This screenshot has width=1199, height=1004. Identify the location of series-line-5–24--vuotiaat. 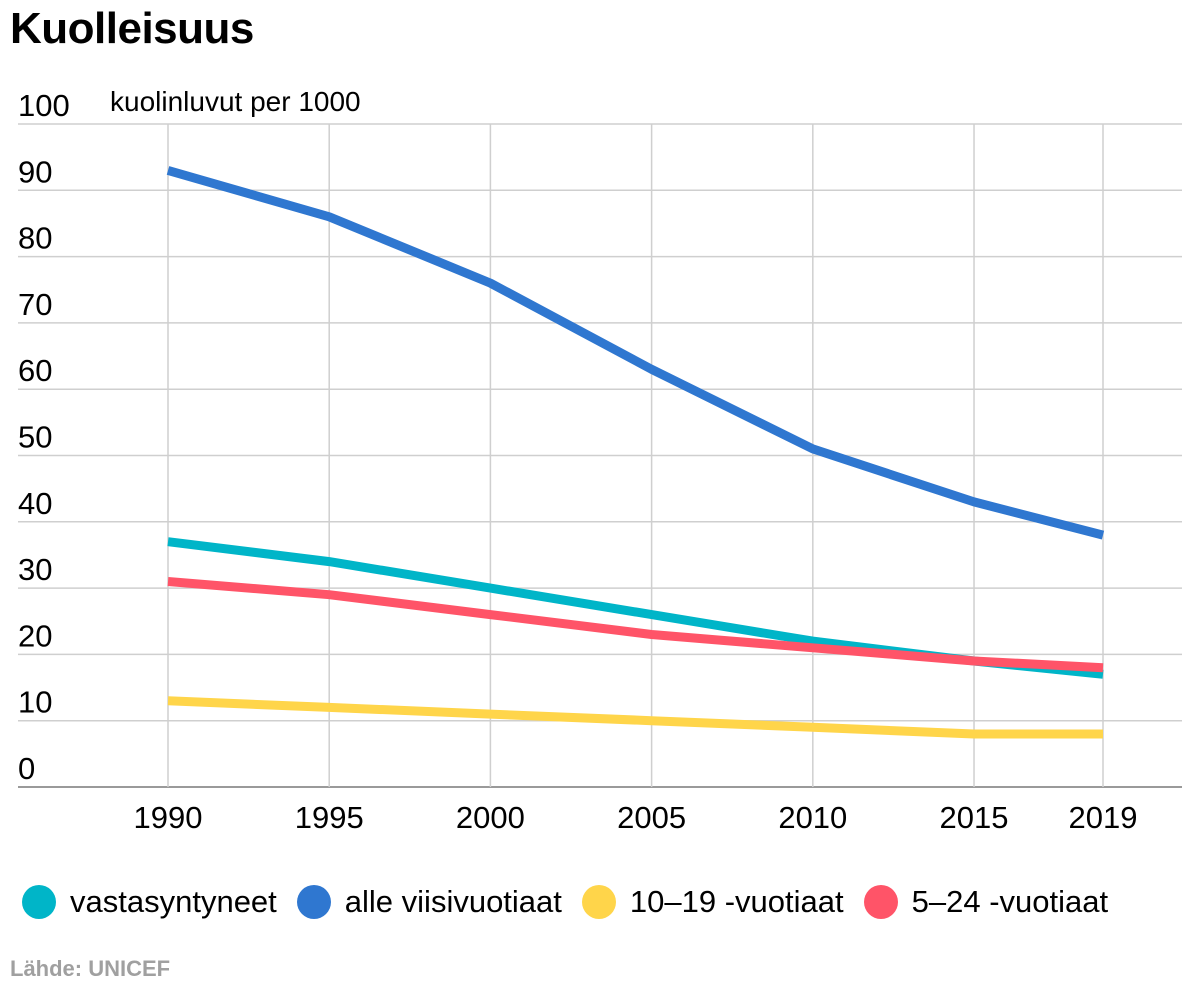
(635, 625).